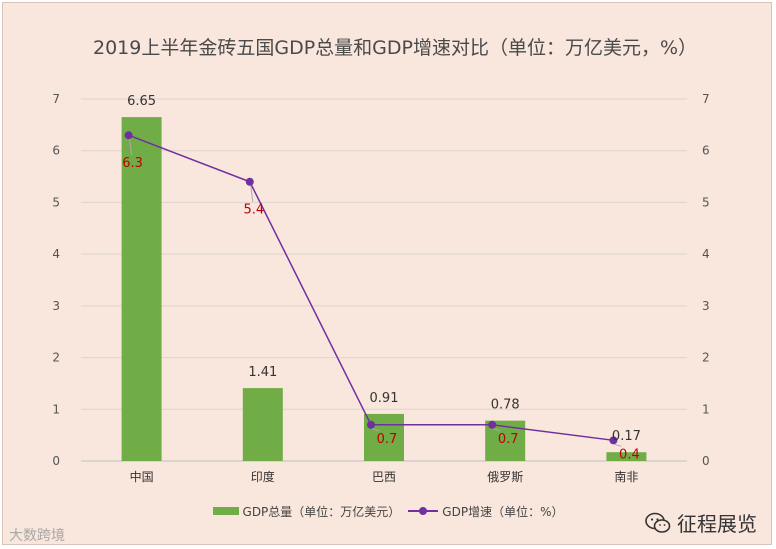 Image resolution: width=776 pixels, height=549 pixels. I want to click on y-tick-label: 4, so click(56, 254).